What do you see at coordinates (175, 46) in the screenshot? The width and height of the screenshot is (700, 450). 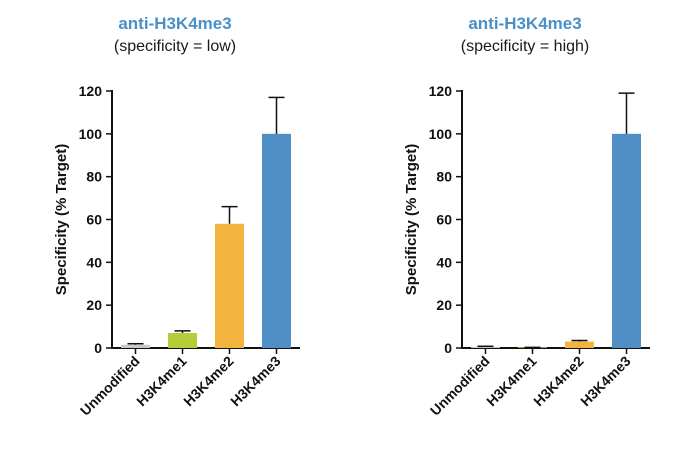 I see `chart-subtitle: (specificity = low)` at bounding box center [175, 46].